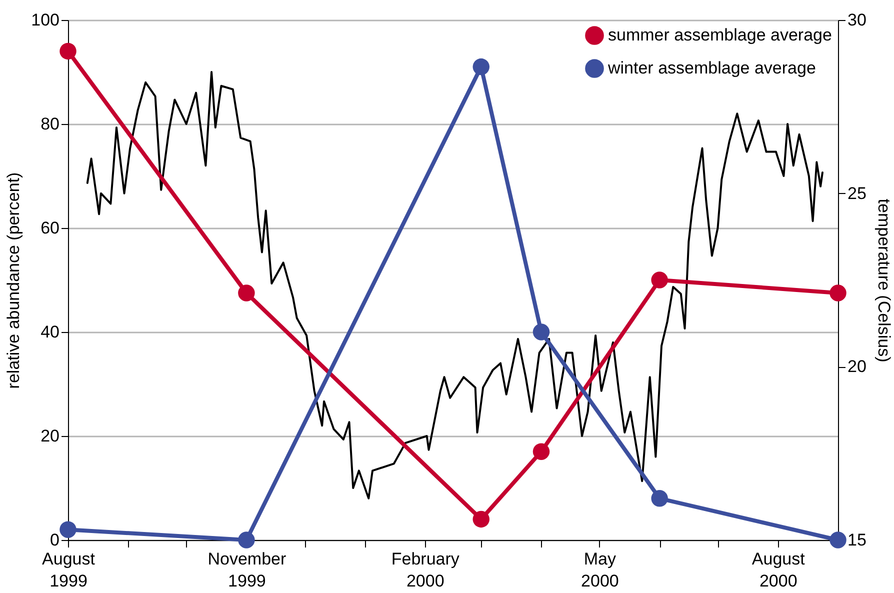 The height and width of the screenshot is (593, 894). What do you see at coordinates (14, 280) in the screenshot?
I see `y-axis-title: relative abundance (percent)` at bounding box center [14, 280].